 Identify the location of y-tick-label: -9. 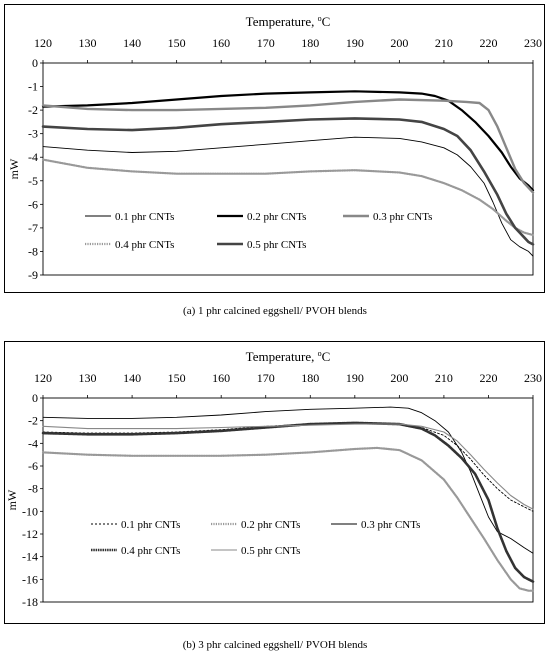
(33, 275).